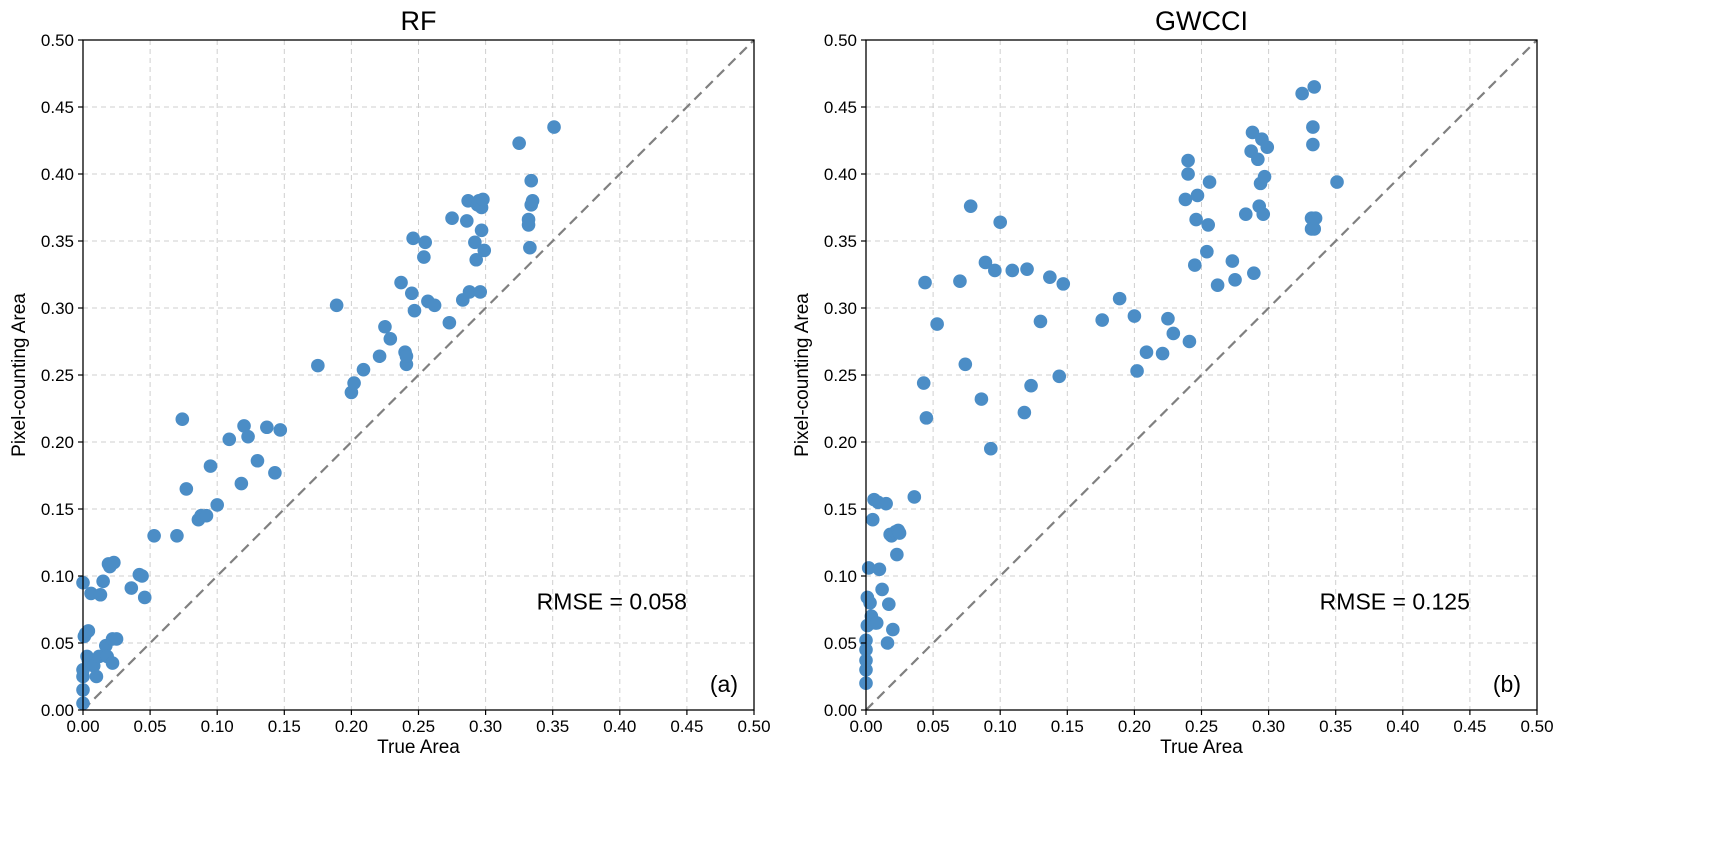  What do you see at coordinates (150, 726) in the screenshot?
I see `x-tick-label: 0.05` at bounding box center [150, 726].